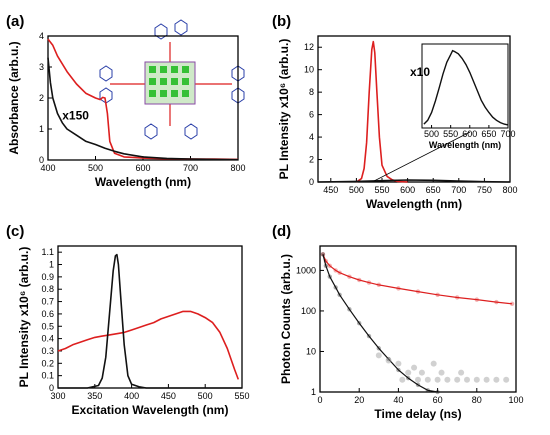  What do you see at coordinates (14, 97) in the screenshot?
I see `y-axis-title: Absorbance (arb.u.)` at bounding box center [14, 97].